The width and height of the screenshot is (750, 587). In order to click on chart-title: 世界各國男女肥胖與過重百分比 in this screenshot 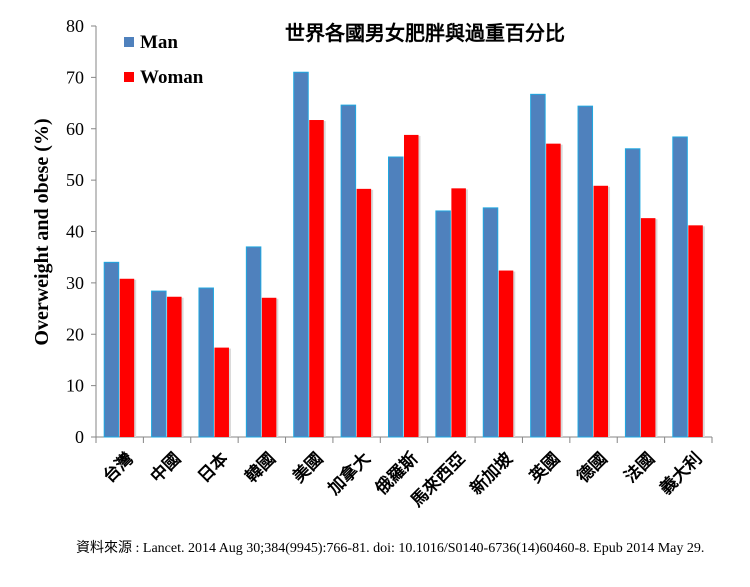, I will do `click(425, 33)`.